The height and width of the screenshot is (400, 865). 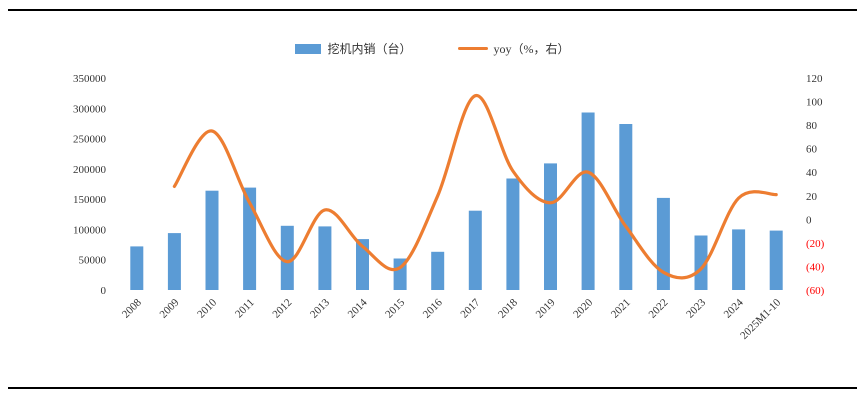 I want to click on left-axis-tick: 200000, so click(x=90, y=170).